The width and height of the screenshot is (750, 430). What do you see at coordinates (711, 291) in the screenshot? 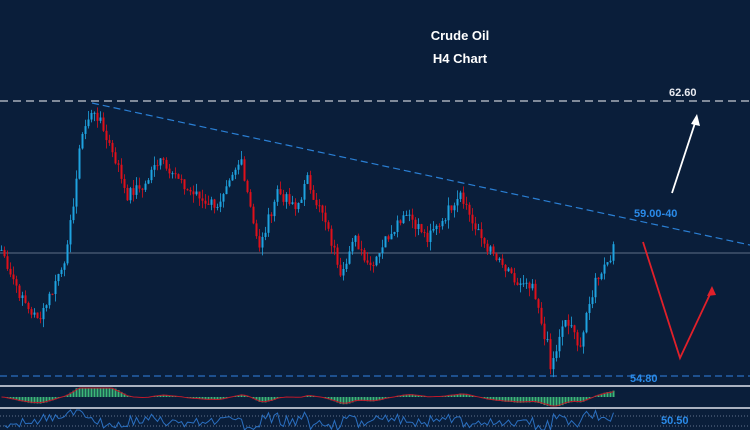
I see `forecast-down-arrowhead` at bounding box center [711, 291].